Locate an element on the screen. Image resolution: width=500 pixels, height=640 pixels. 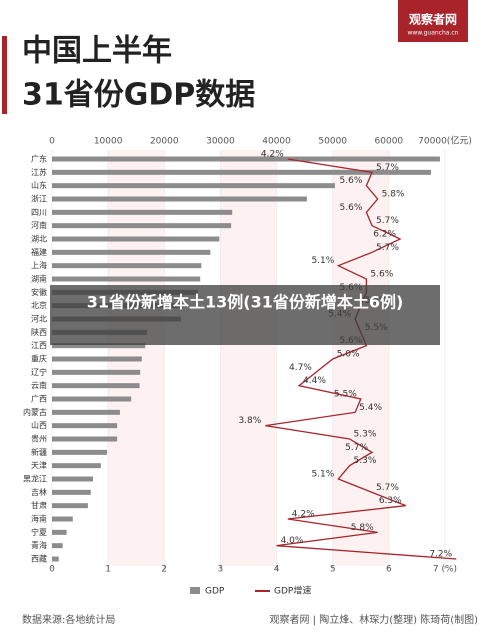
x-tick-label: 60000 is located at coordinates (389, 142).